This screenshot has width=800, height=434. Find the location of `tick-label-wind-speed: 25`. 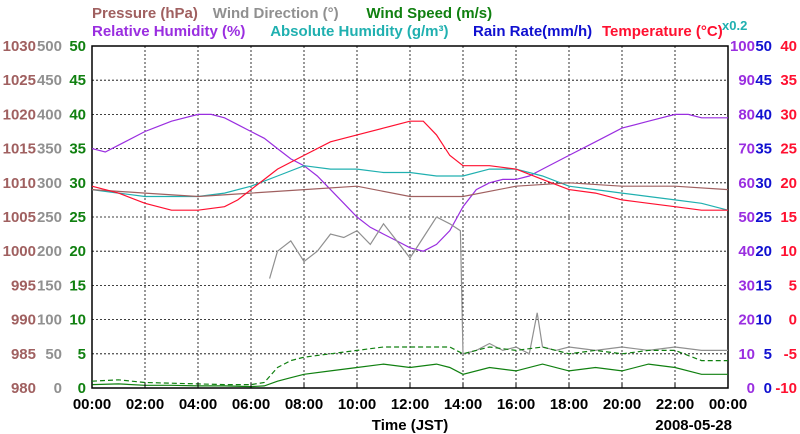

tick-label-wind-speed: 25 is located at coordinates (77, 217).